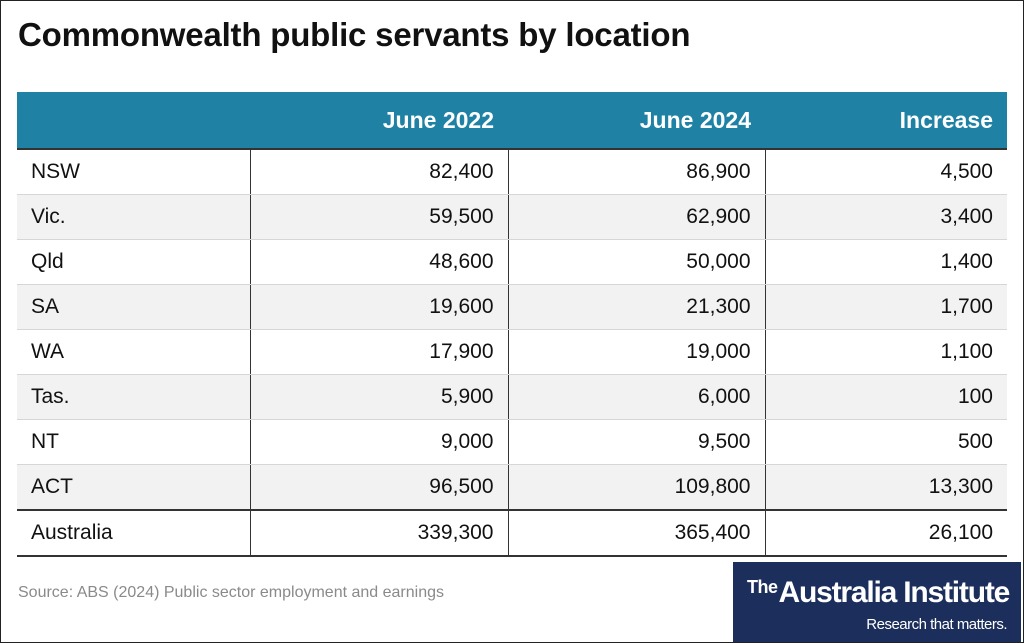  I want to click on table-row: WA 17,900 19,000 1,100, so click(512, 352).